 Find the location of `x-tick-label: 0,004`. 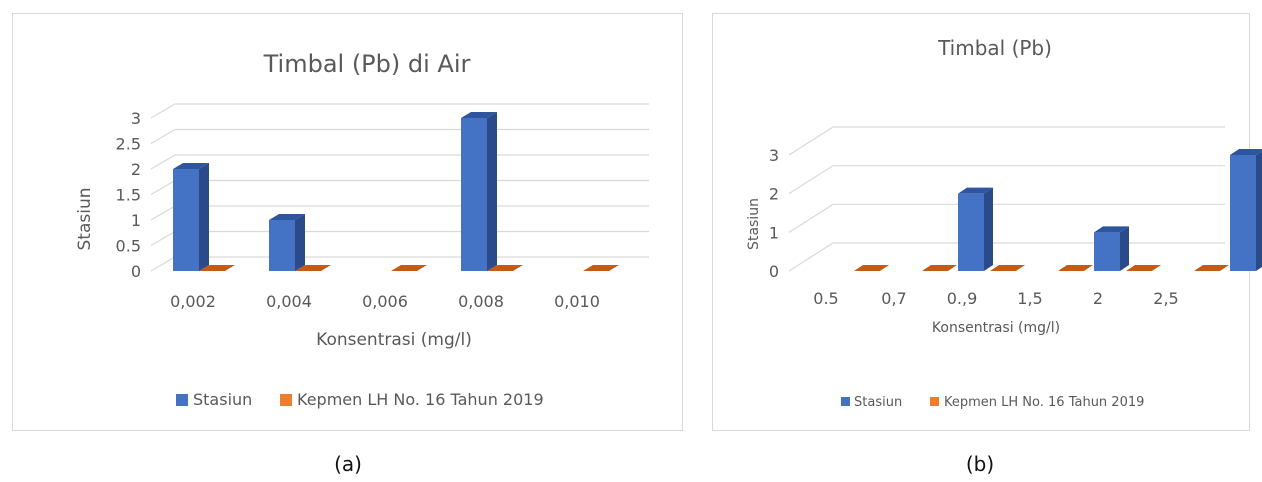

x-tick-label: 0,004 is located at coordinates (289, 301).